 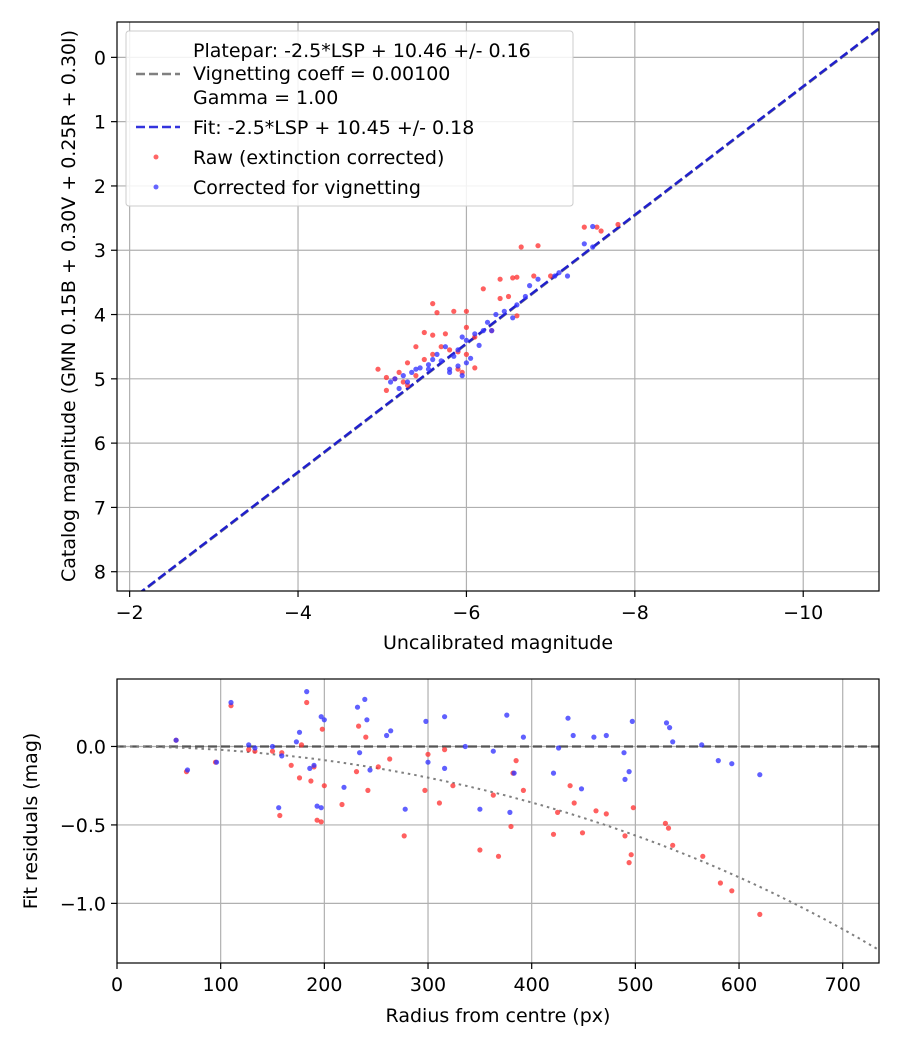 What do you see at coordinates (532, 985) in the screenshot?
I see `bottom-x-tick-label: 400` at bounding box center [532, 985].